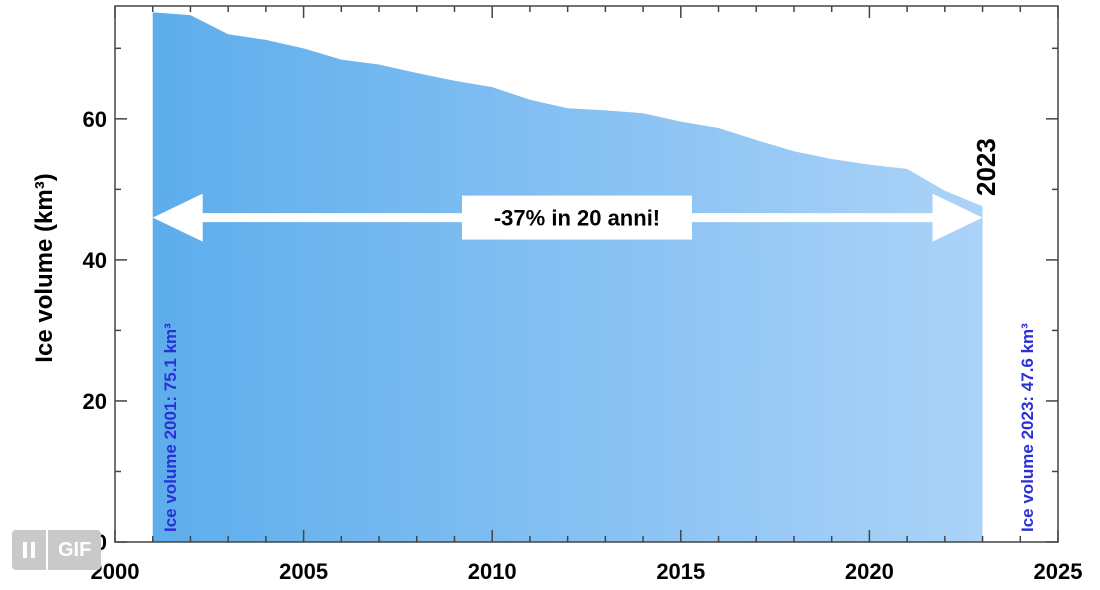  What do you see at coordinates (25, 550) in the screenshot?
I see `pause-icon` at bounding box center [25, 550].